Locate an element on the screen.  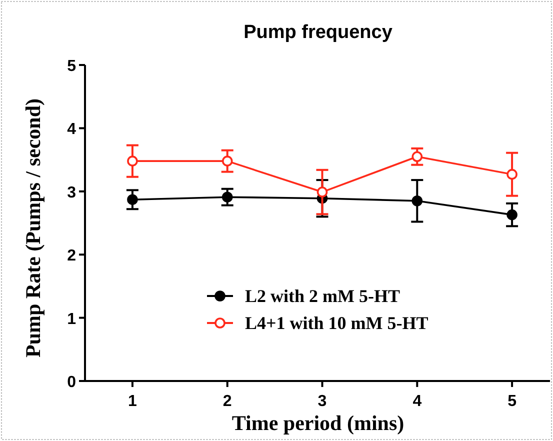
x-tick-label: 3 is located at coordinates (322, 401).